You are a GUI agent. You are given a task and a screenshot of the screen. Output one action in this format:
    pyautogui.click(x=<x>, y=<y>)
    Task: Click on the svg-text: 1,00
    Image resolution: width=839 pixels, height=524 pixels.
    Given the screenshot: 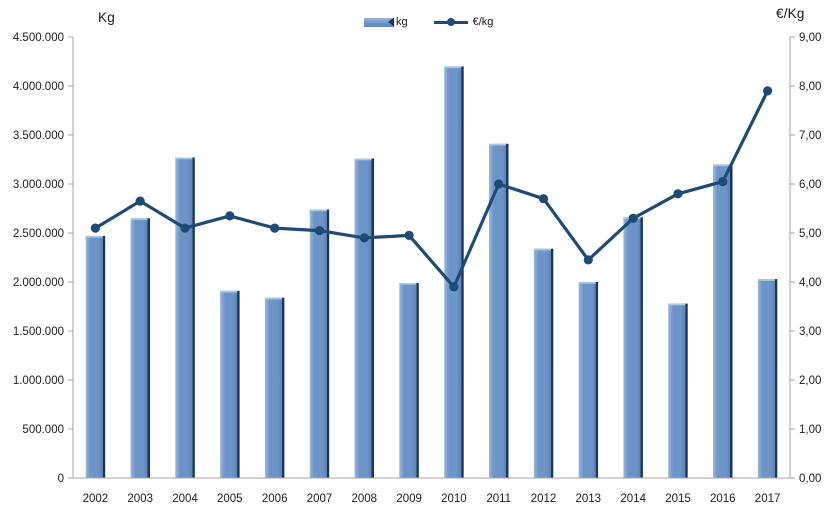 What is the action you would take?
    pyautogui.click(x=810, y=430)
    